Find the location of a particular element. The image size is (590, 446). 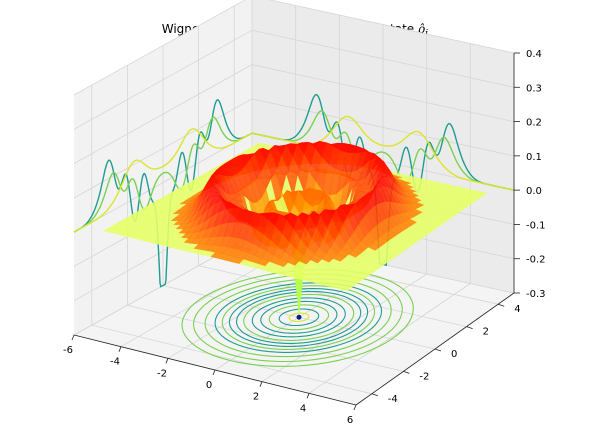

y-tick-label: -2 is located at coordinates (424, 376).